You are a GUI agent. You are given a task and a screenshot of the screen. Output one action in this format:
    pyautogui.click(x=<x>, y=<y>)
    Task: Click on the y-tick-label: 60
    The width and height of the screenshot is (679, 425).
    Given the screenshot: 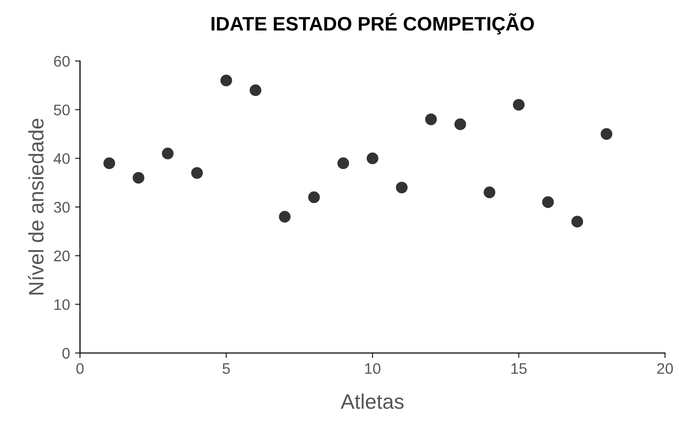 What is the action you would take?
    pyautogui.click(x=62, y=61)
    